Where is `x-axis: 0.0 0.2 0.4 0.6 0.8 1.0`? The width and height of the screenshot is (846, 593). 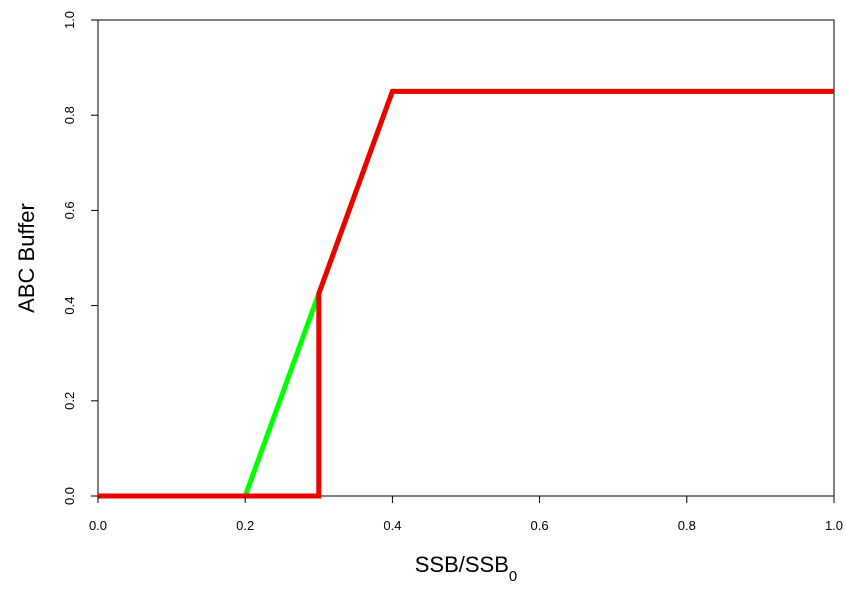 x-axis: 0.0 0.2 0.4 0.6 0.8 1.0 is located at coordinates (466, 514).